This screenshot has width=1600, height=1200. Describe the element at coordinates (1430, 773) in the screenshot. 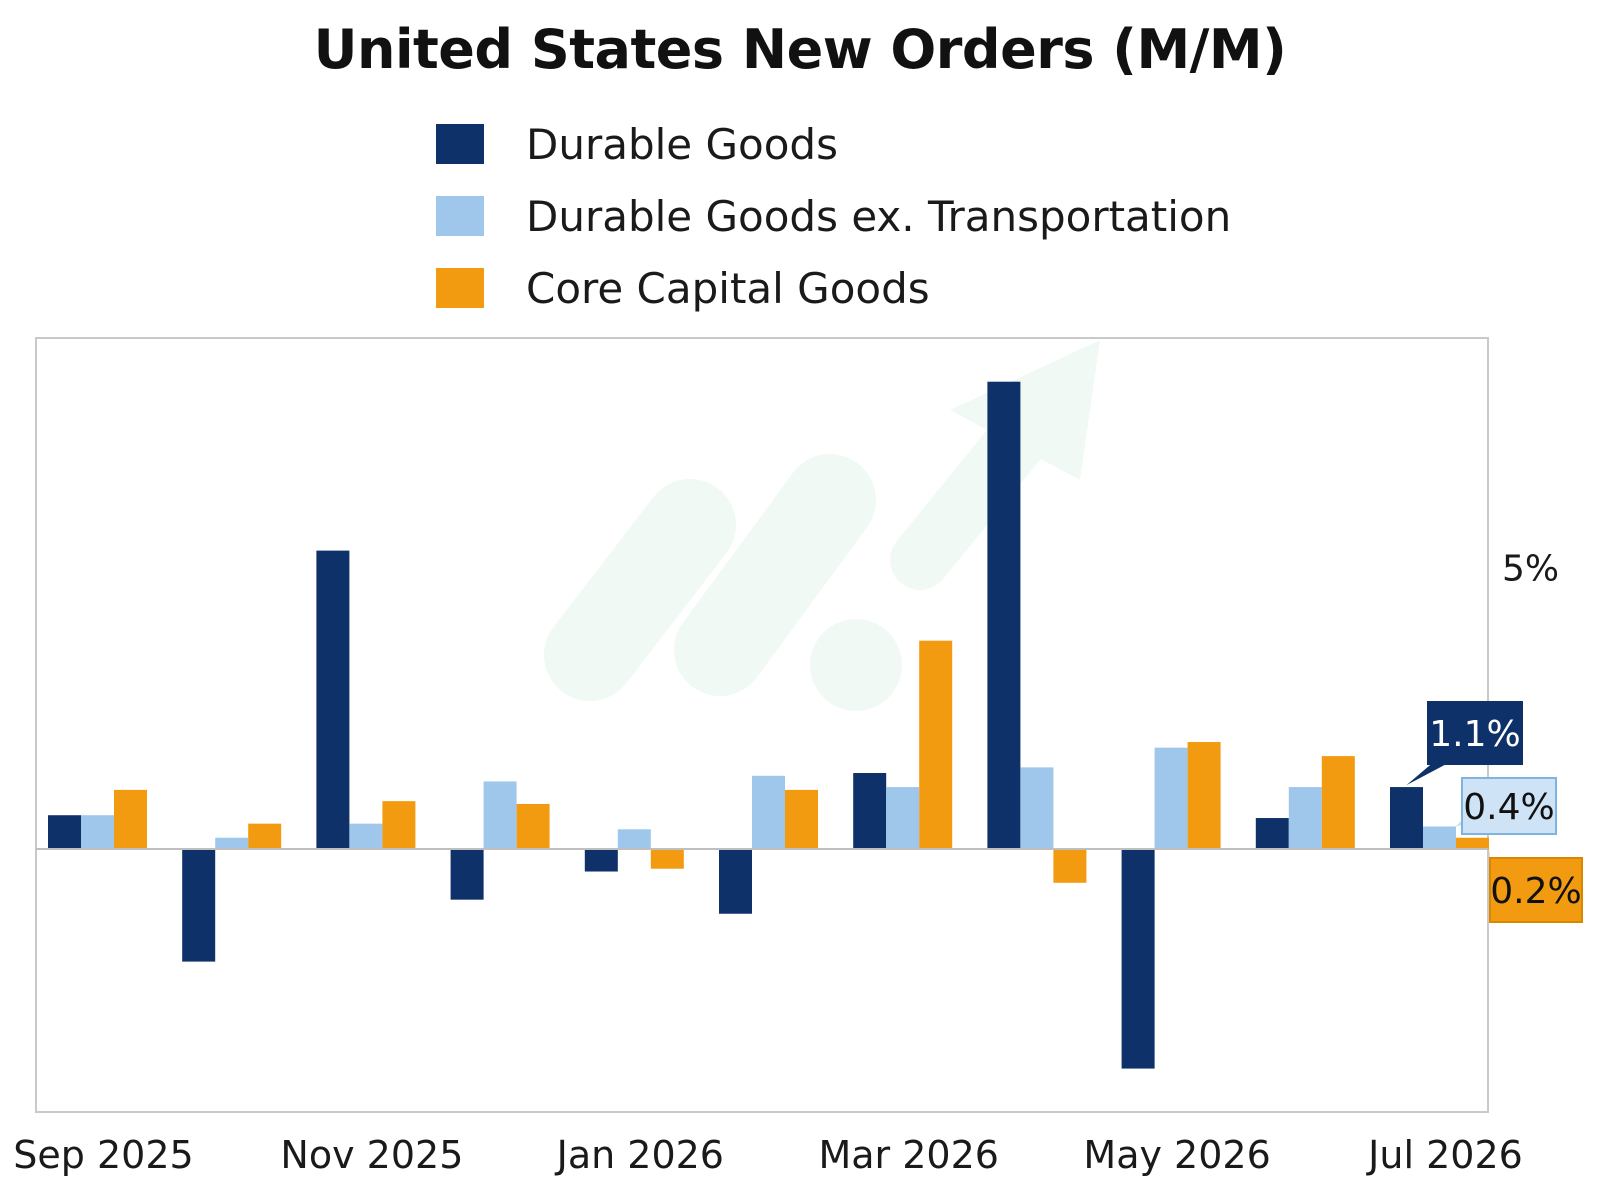

I see `callout-pointer` at that location.